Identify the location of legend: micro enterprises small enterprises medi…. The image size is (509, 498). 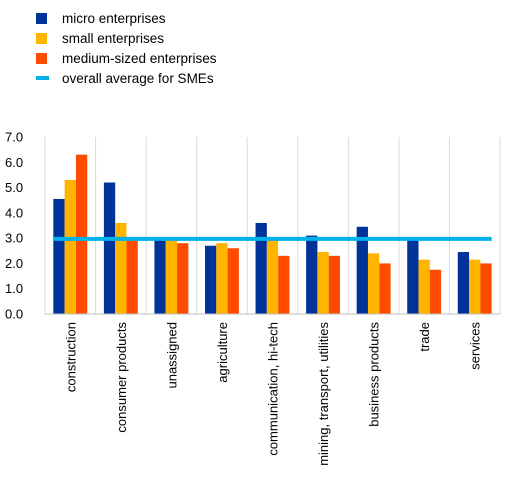
(126, 49).